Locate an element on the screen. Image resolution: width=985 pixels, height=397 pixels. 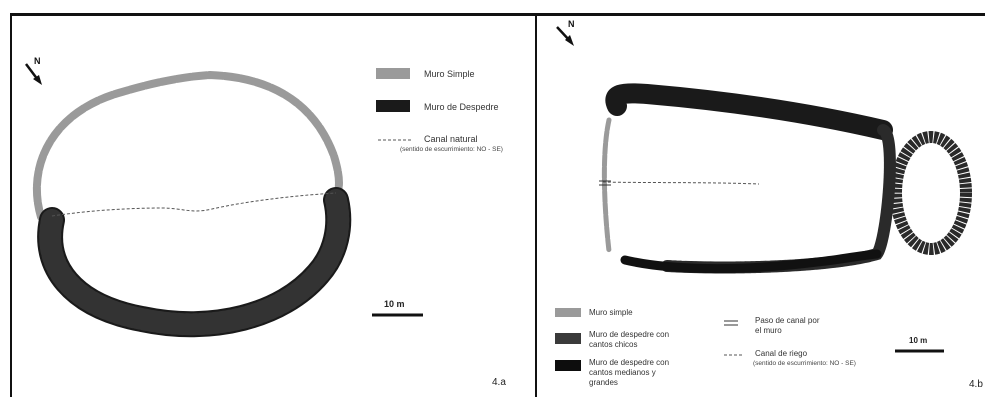
legend-muro-simple: Muro Simple is located at coordinates (449, 74).